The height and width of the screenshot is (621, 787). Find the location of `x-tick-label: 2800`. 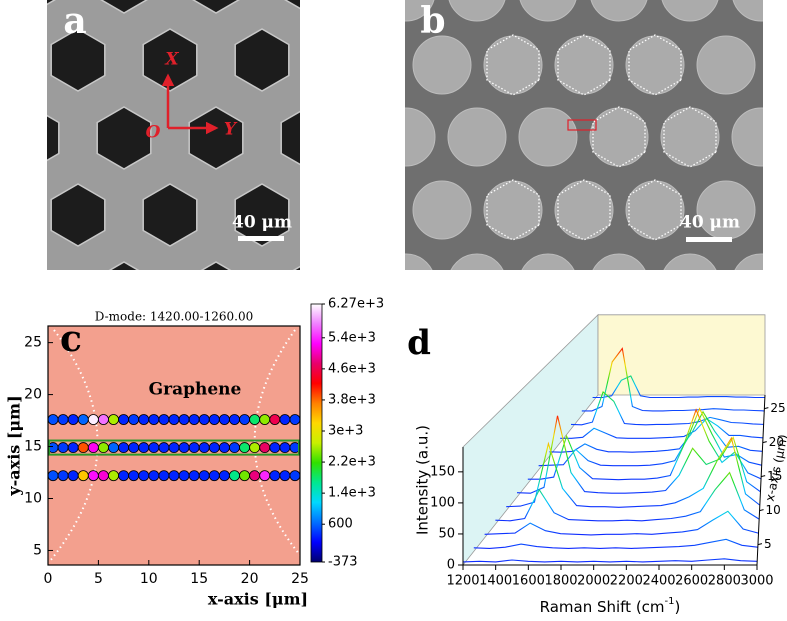

x-tick-label: 2800 is located at coordinates (724, 581).